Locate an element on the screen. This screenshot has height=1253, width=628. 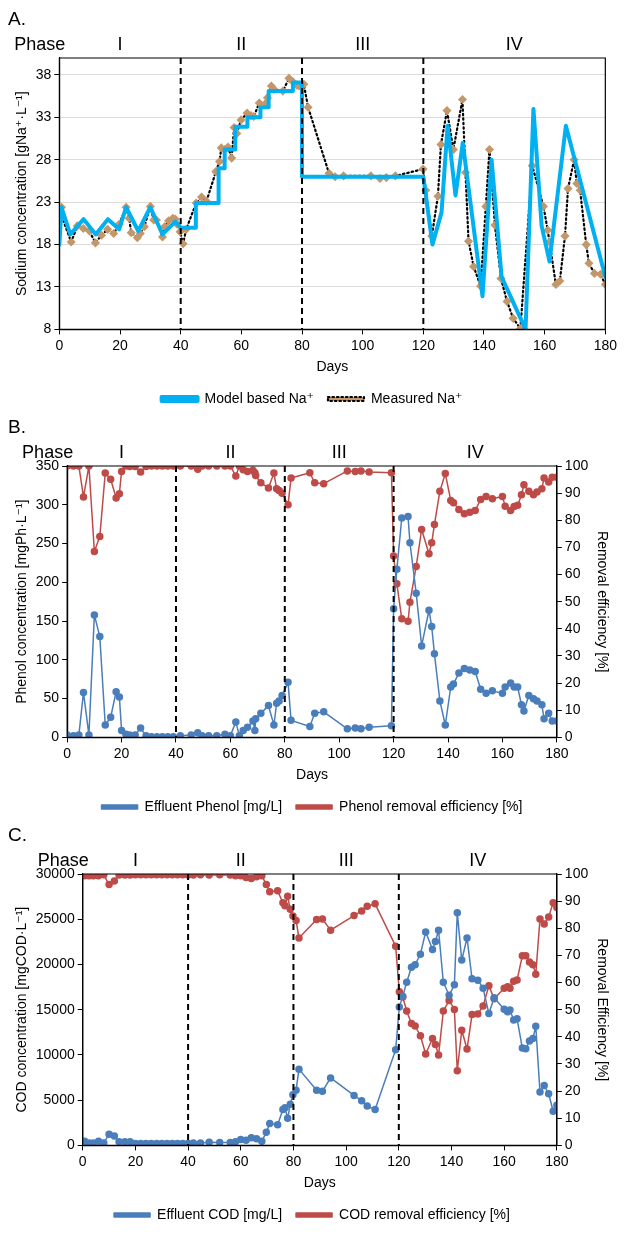
legend-label: Measured Na⁺ is located at coordinates (416, 397).